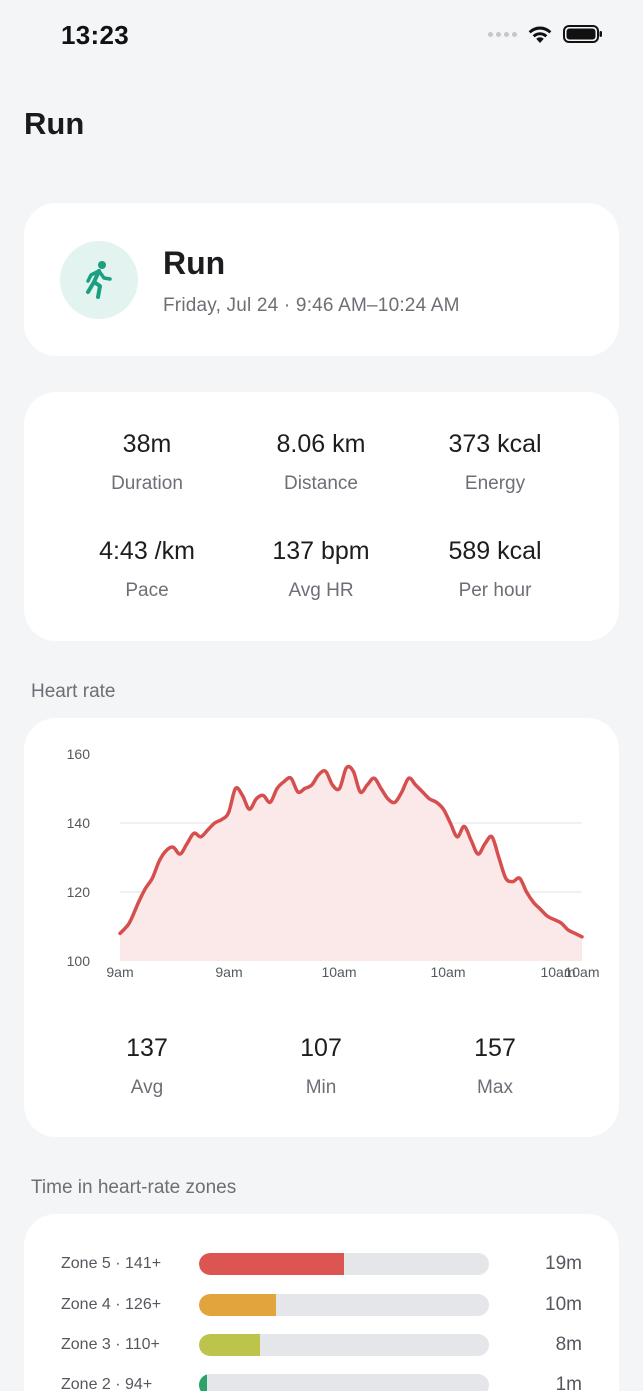  Describe the element at coordinates (582, 34) in the screenshot. I see `battery-icon` at that location.